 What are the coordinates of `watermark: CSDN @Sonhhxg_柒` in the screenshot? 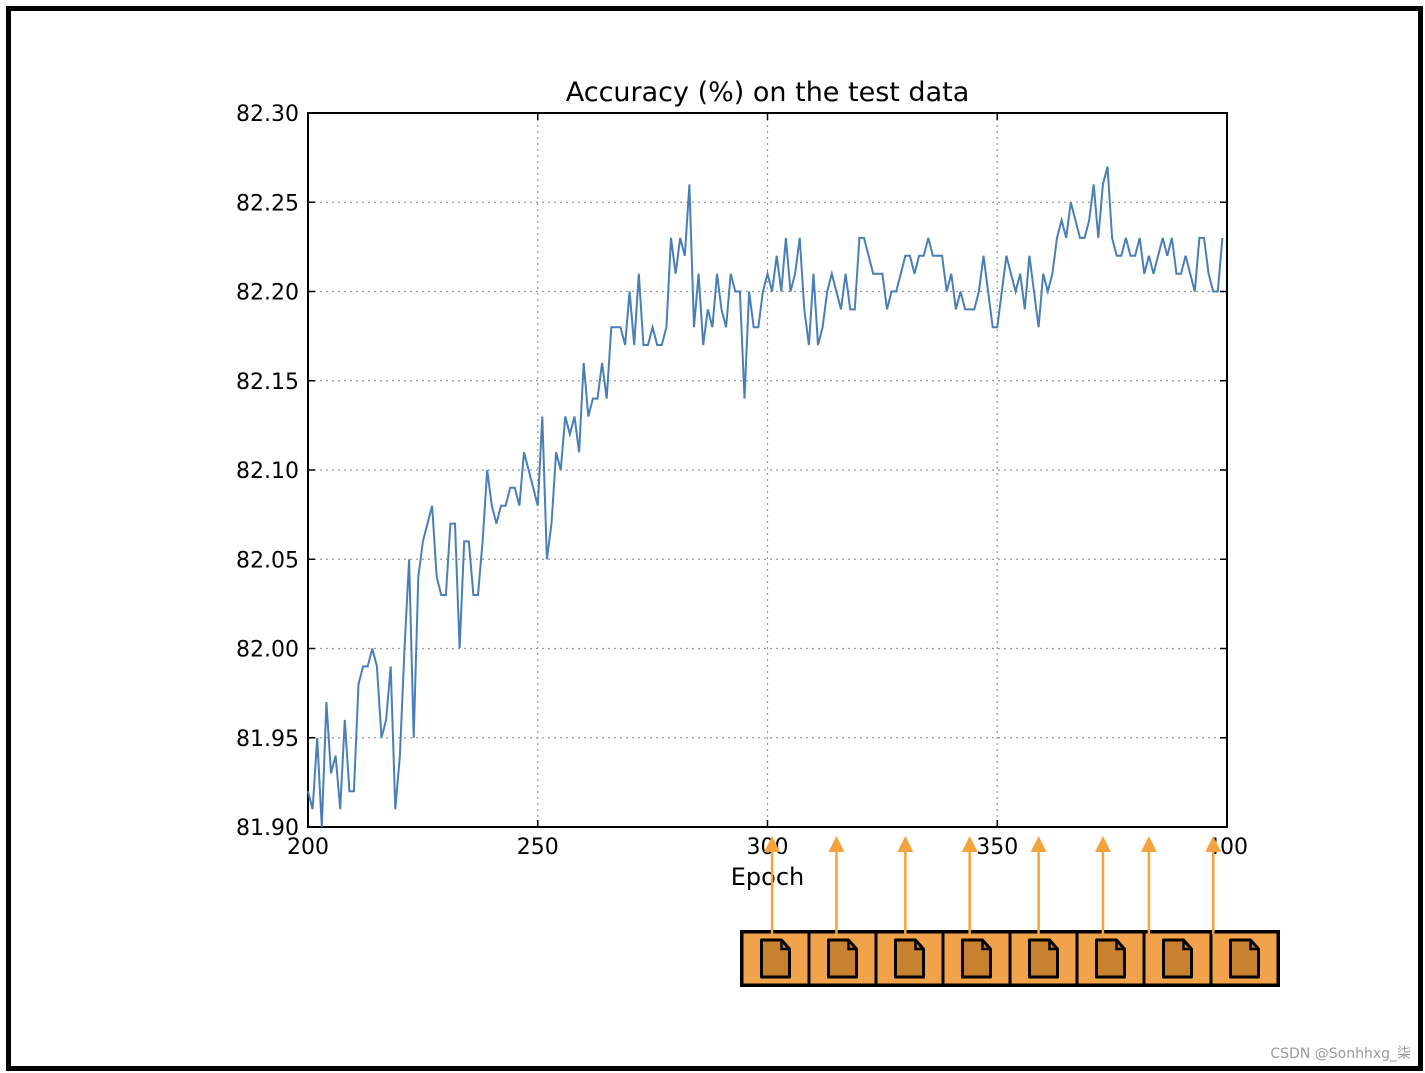 It's located at (1340, 1054).